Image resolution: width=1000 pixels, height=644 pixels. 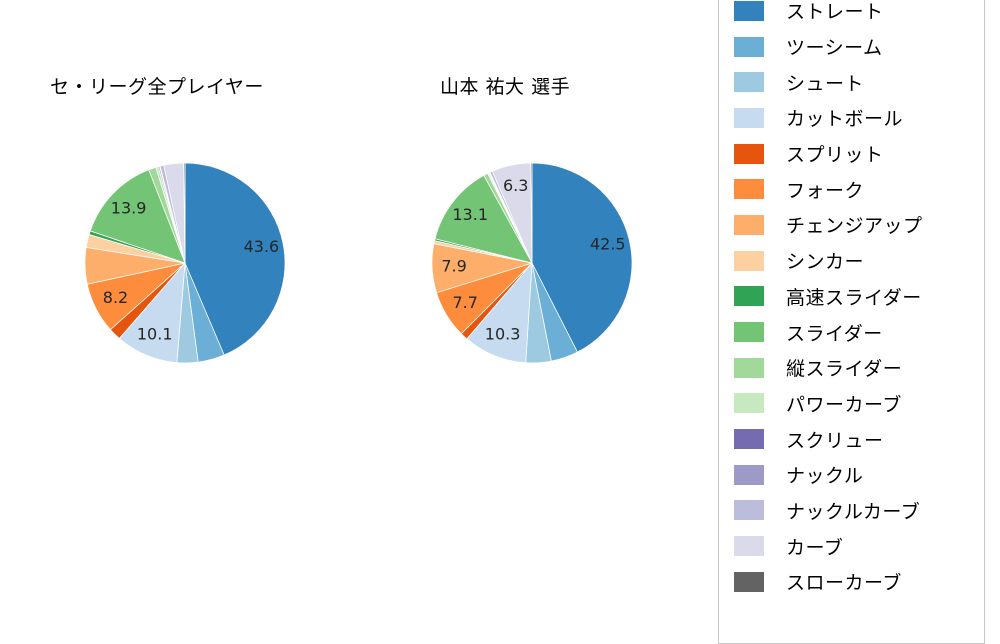 I want to click on legend-label: ナックル, so click(x=825, y=476).